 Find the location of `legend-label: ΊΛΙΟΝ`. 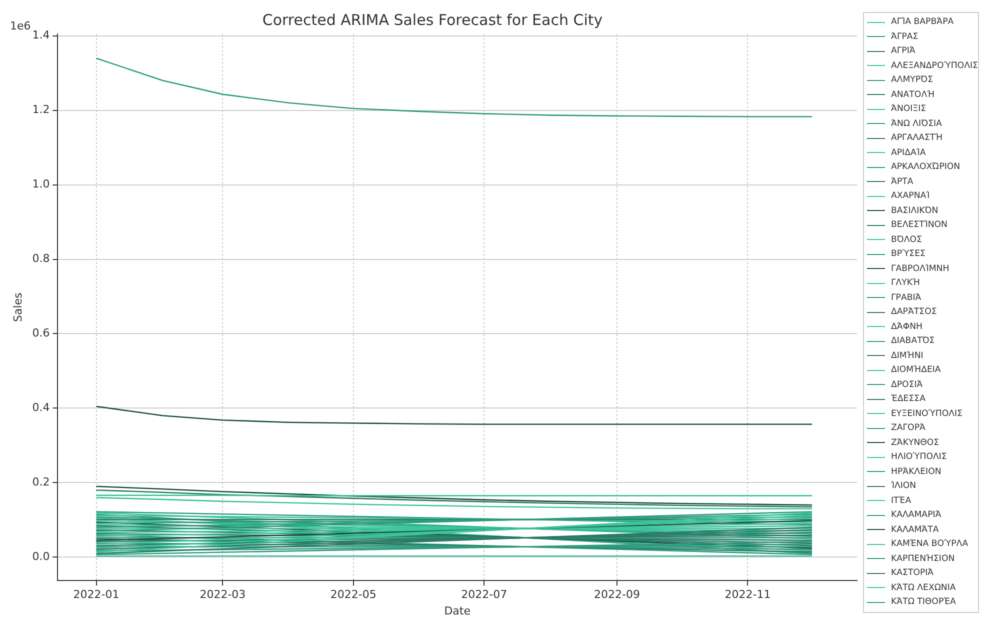

legend-label: ΊΛΙΟΝ is located at coordinates (903, 486).